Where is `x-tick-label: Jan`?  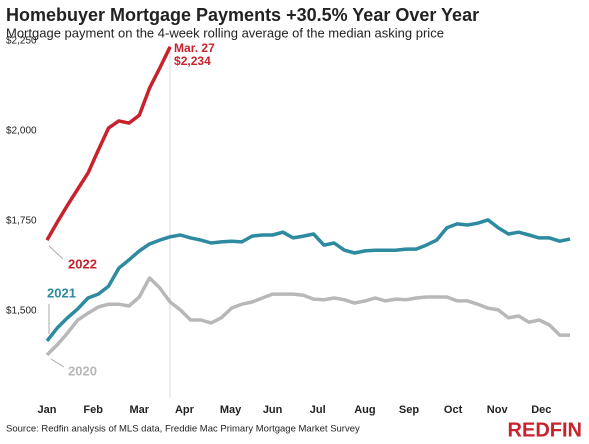 x-tick-label: Jan is located at coordinates (47, 410).